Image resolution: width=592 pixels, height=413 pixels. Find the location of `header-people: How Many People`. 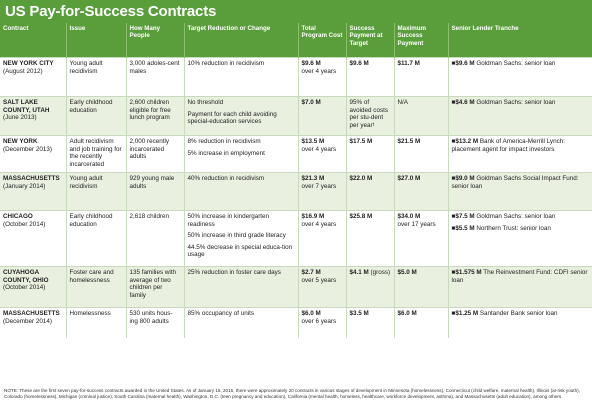

header-people: How Many People is located at coordinates (154, 40).